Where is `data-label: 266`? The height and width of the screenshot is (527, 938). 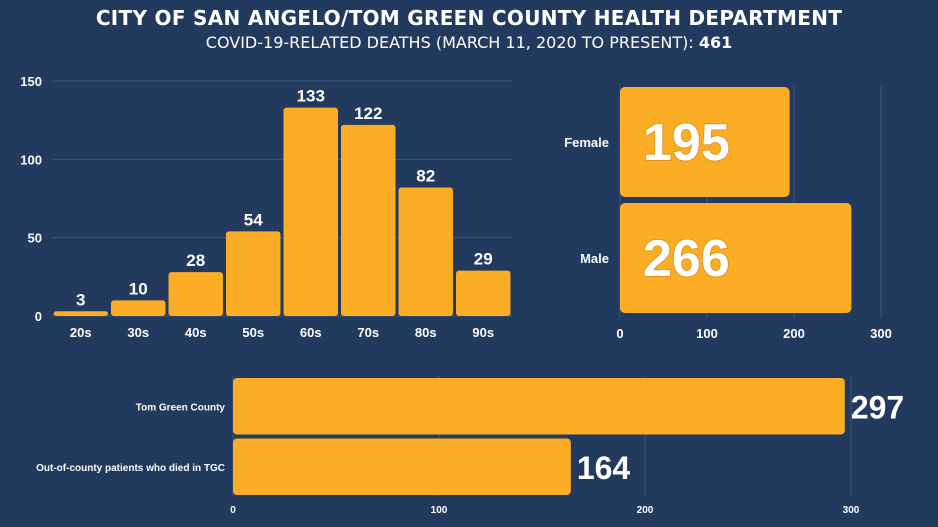 data-label: 266 is located at coordinates (686, 259).